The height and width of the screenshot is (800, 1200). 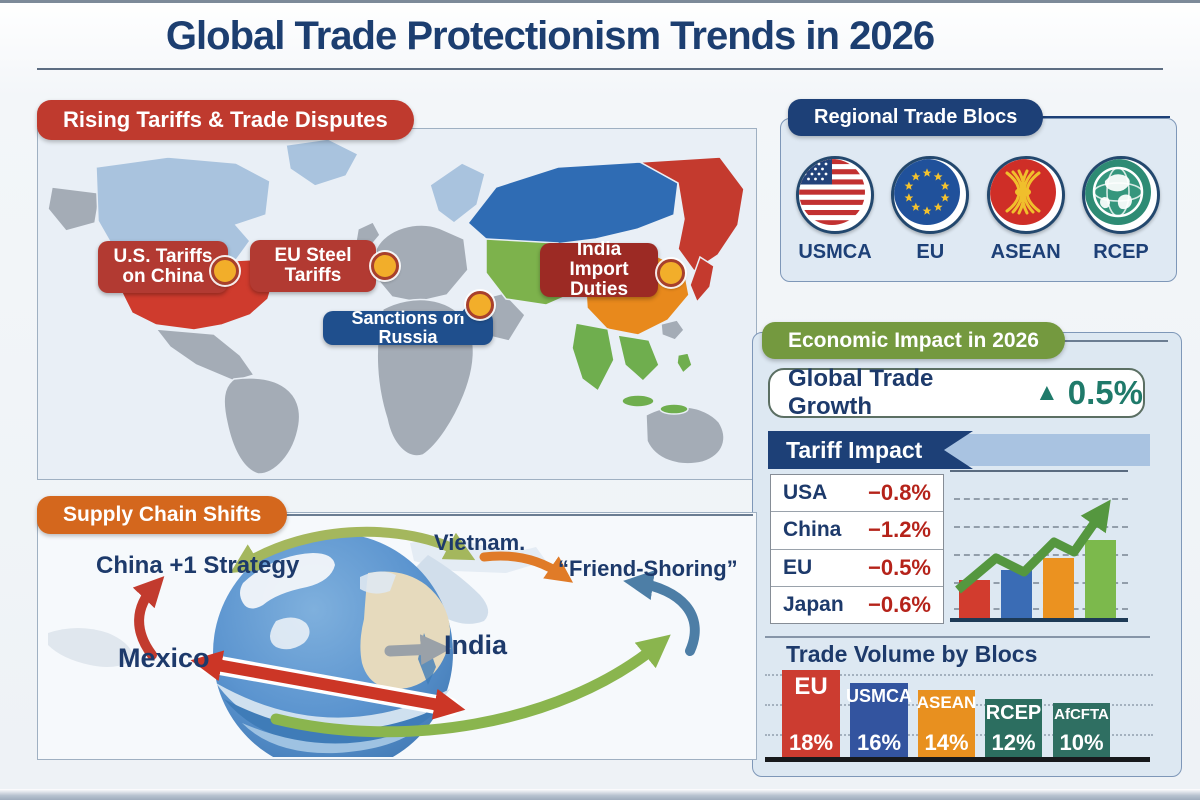 I want to click on callout-us-tariffs-label: U.S. Tariffs on China, so click(x=163, y=266).